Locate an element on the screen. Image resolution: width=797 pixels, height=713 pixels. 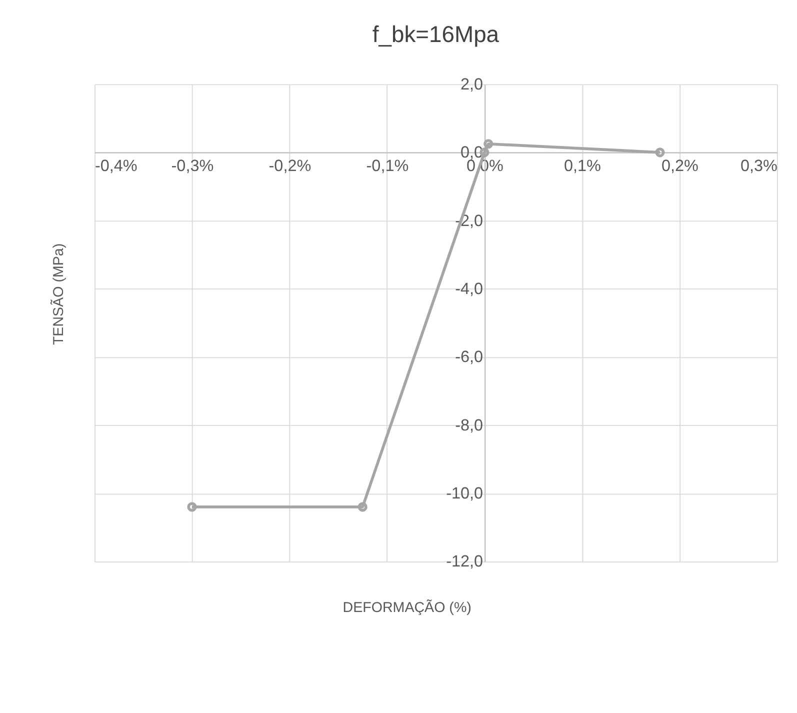
x-tick-label: 0,2% is located at coordinates (679, 166).